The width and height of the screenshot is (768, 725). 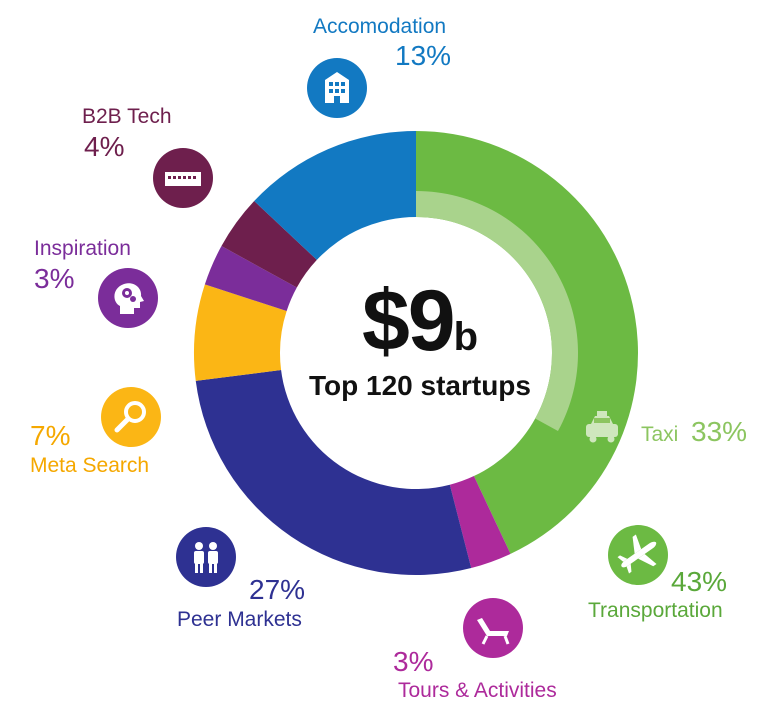 What do you see at coordinates (54, 278) in the screenshot?
I see `inspiration-percent: 3%` at bounding box center [54, 278].